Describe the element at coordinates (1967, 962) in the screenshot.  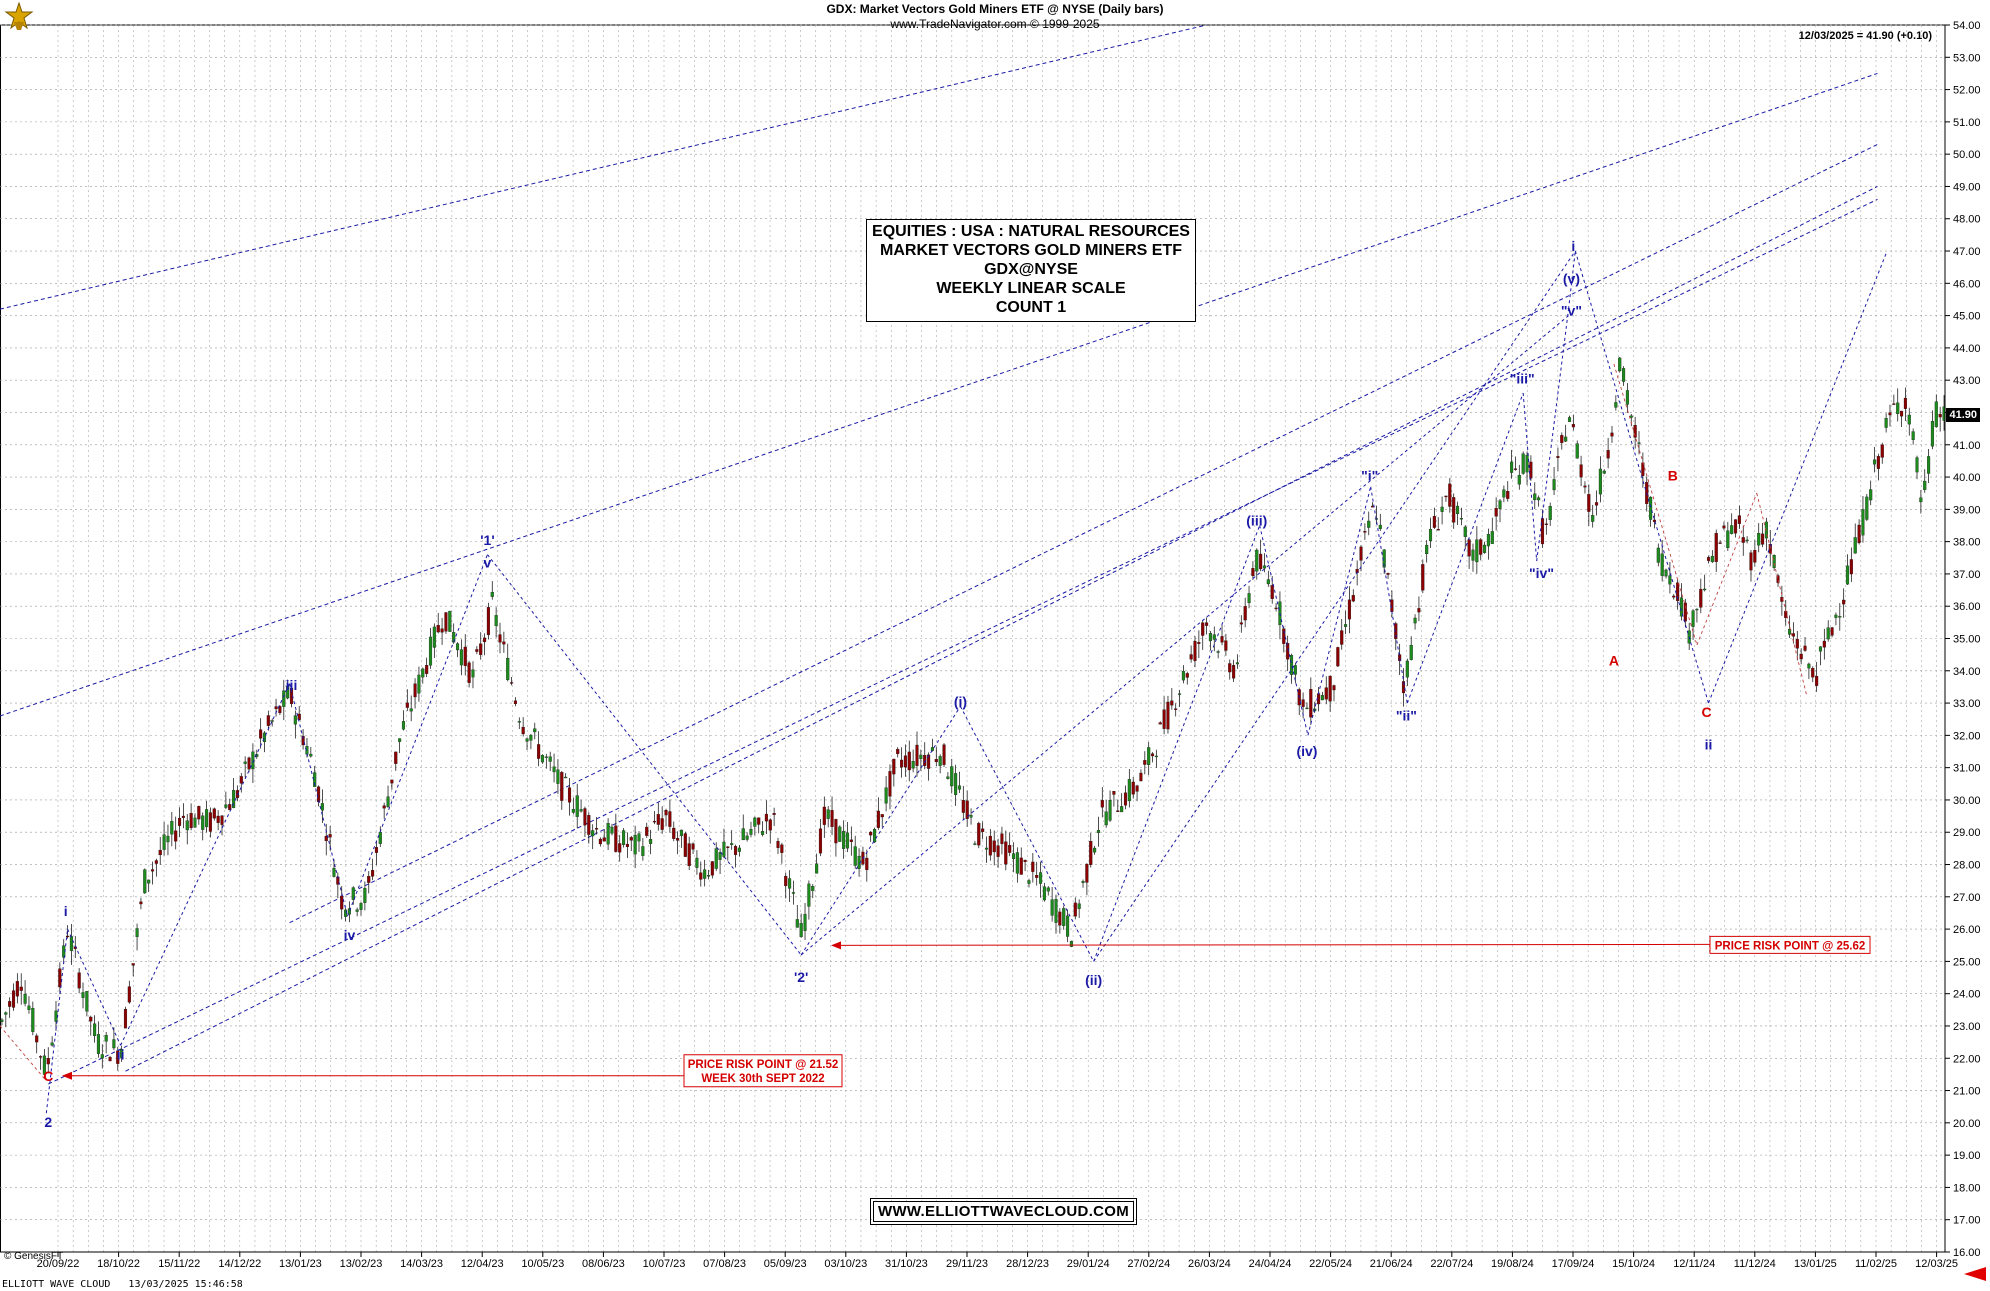
I see `y-tick-label: 25.00` at that location.